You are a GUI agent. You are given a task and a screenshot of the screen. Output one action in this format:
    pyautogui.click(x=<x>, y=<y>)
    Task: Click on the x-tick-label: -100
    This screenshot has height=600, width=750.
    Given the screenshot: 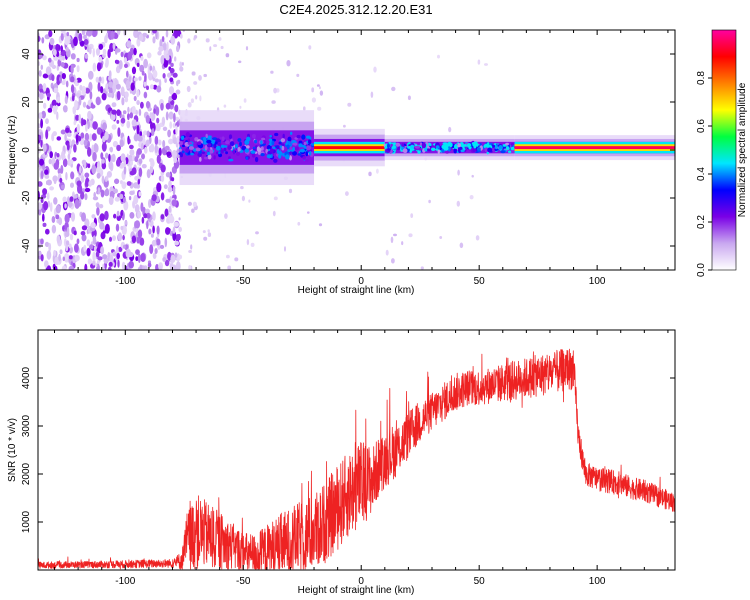 What is the action you would take?
    pyautogui.click(x=125, y=581)
    